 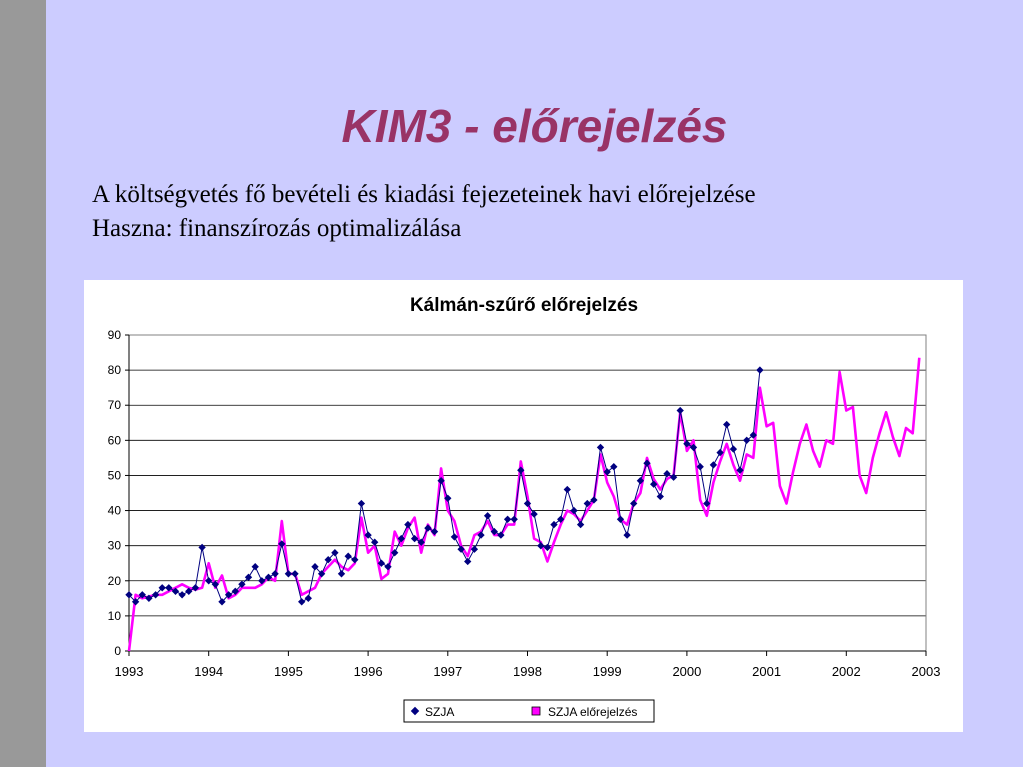 I want to click on x-tick-label: 2003, so click(x=926, y=671).